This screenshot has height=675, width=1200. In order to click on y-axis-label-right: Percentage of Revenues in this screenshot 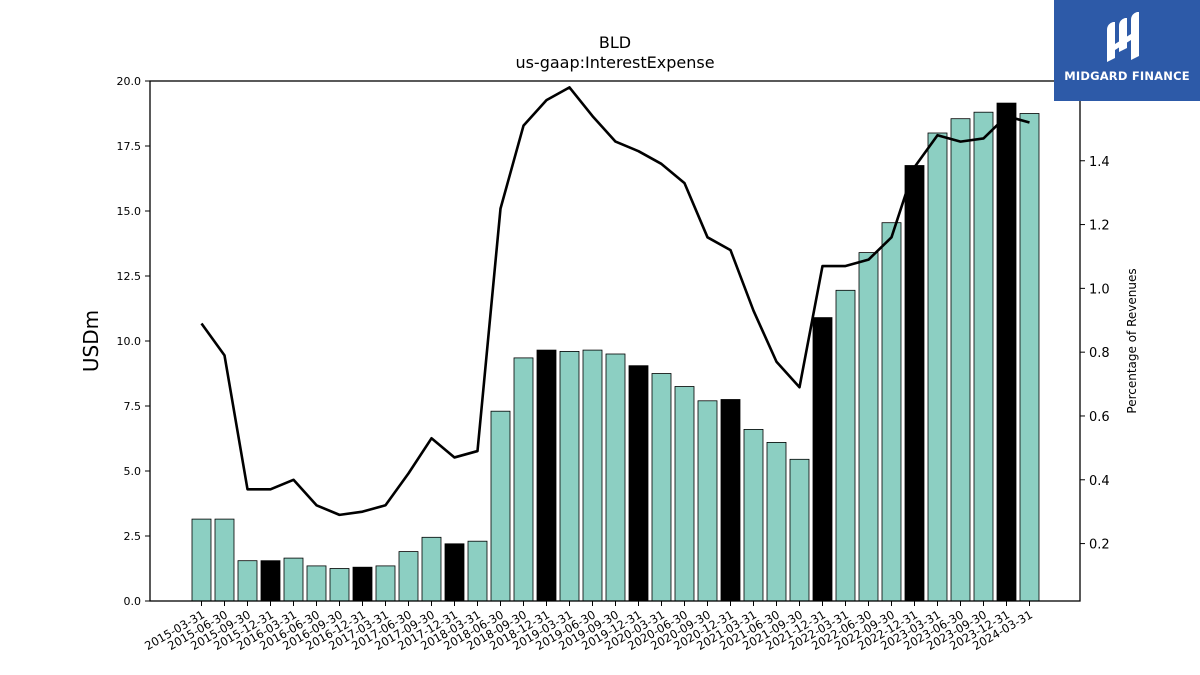, I will do `click(1132, 340)`.